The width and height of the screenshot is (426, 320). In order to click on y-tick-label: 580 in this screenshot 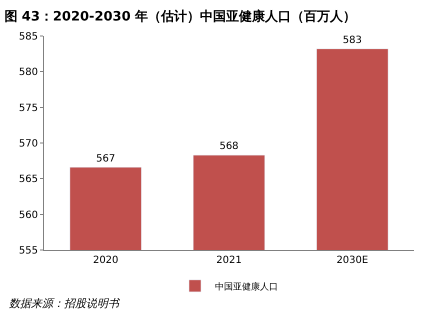, I will do `click(28, 72)`.